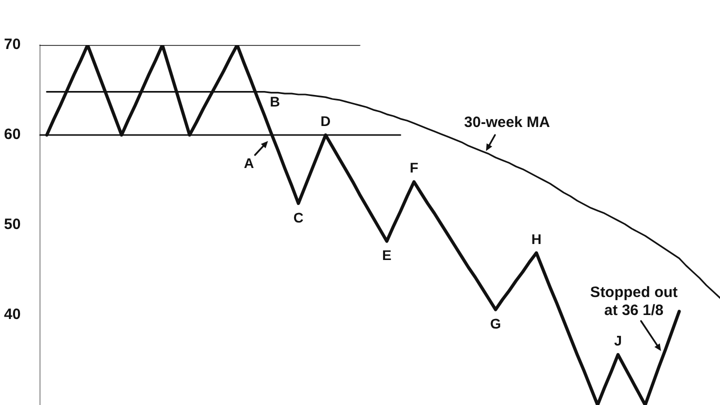 This screenshot has height=405, width=720. I want to click on annotation: C, so click(298, 217).